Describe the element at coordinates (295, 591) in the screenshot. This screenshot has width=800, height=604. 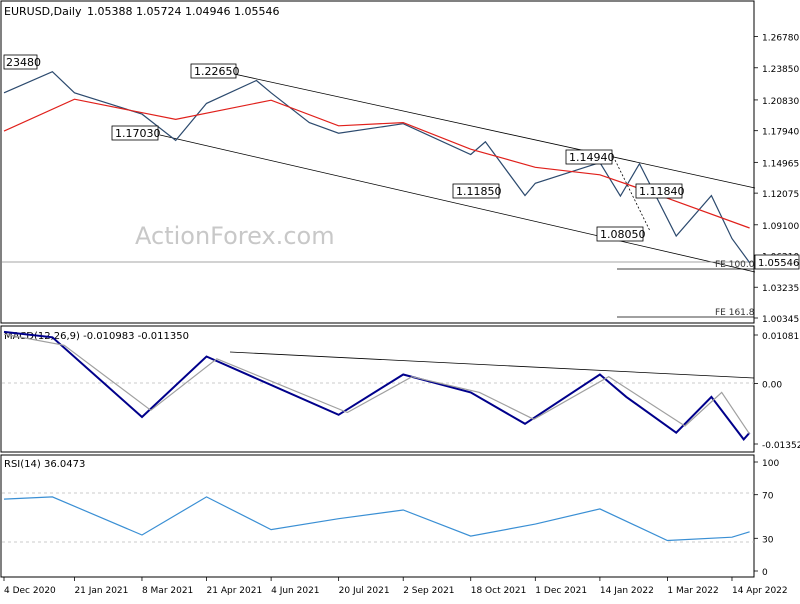
I see `x-tick-label: 4 Jun 2021` at that location.